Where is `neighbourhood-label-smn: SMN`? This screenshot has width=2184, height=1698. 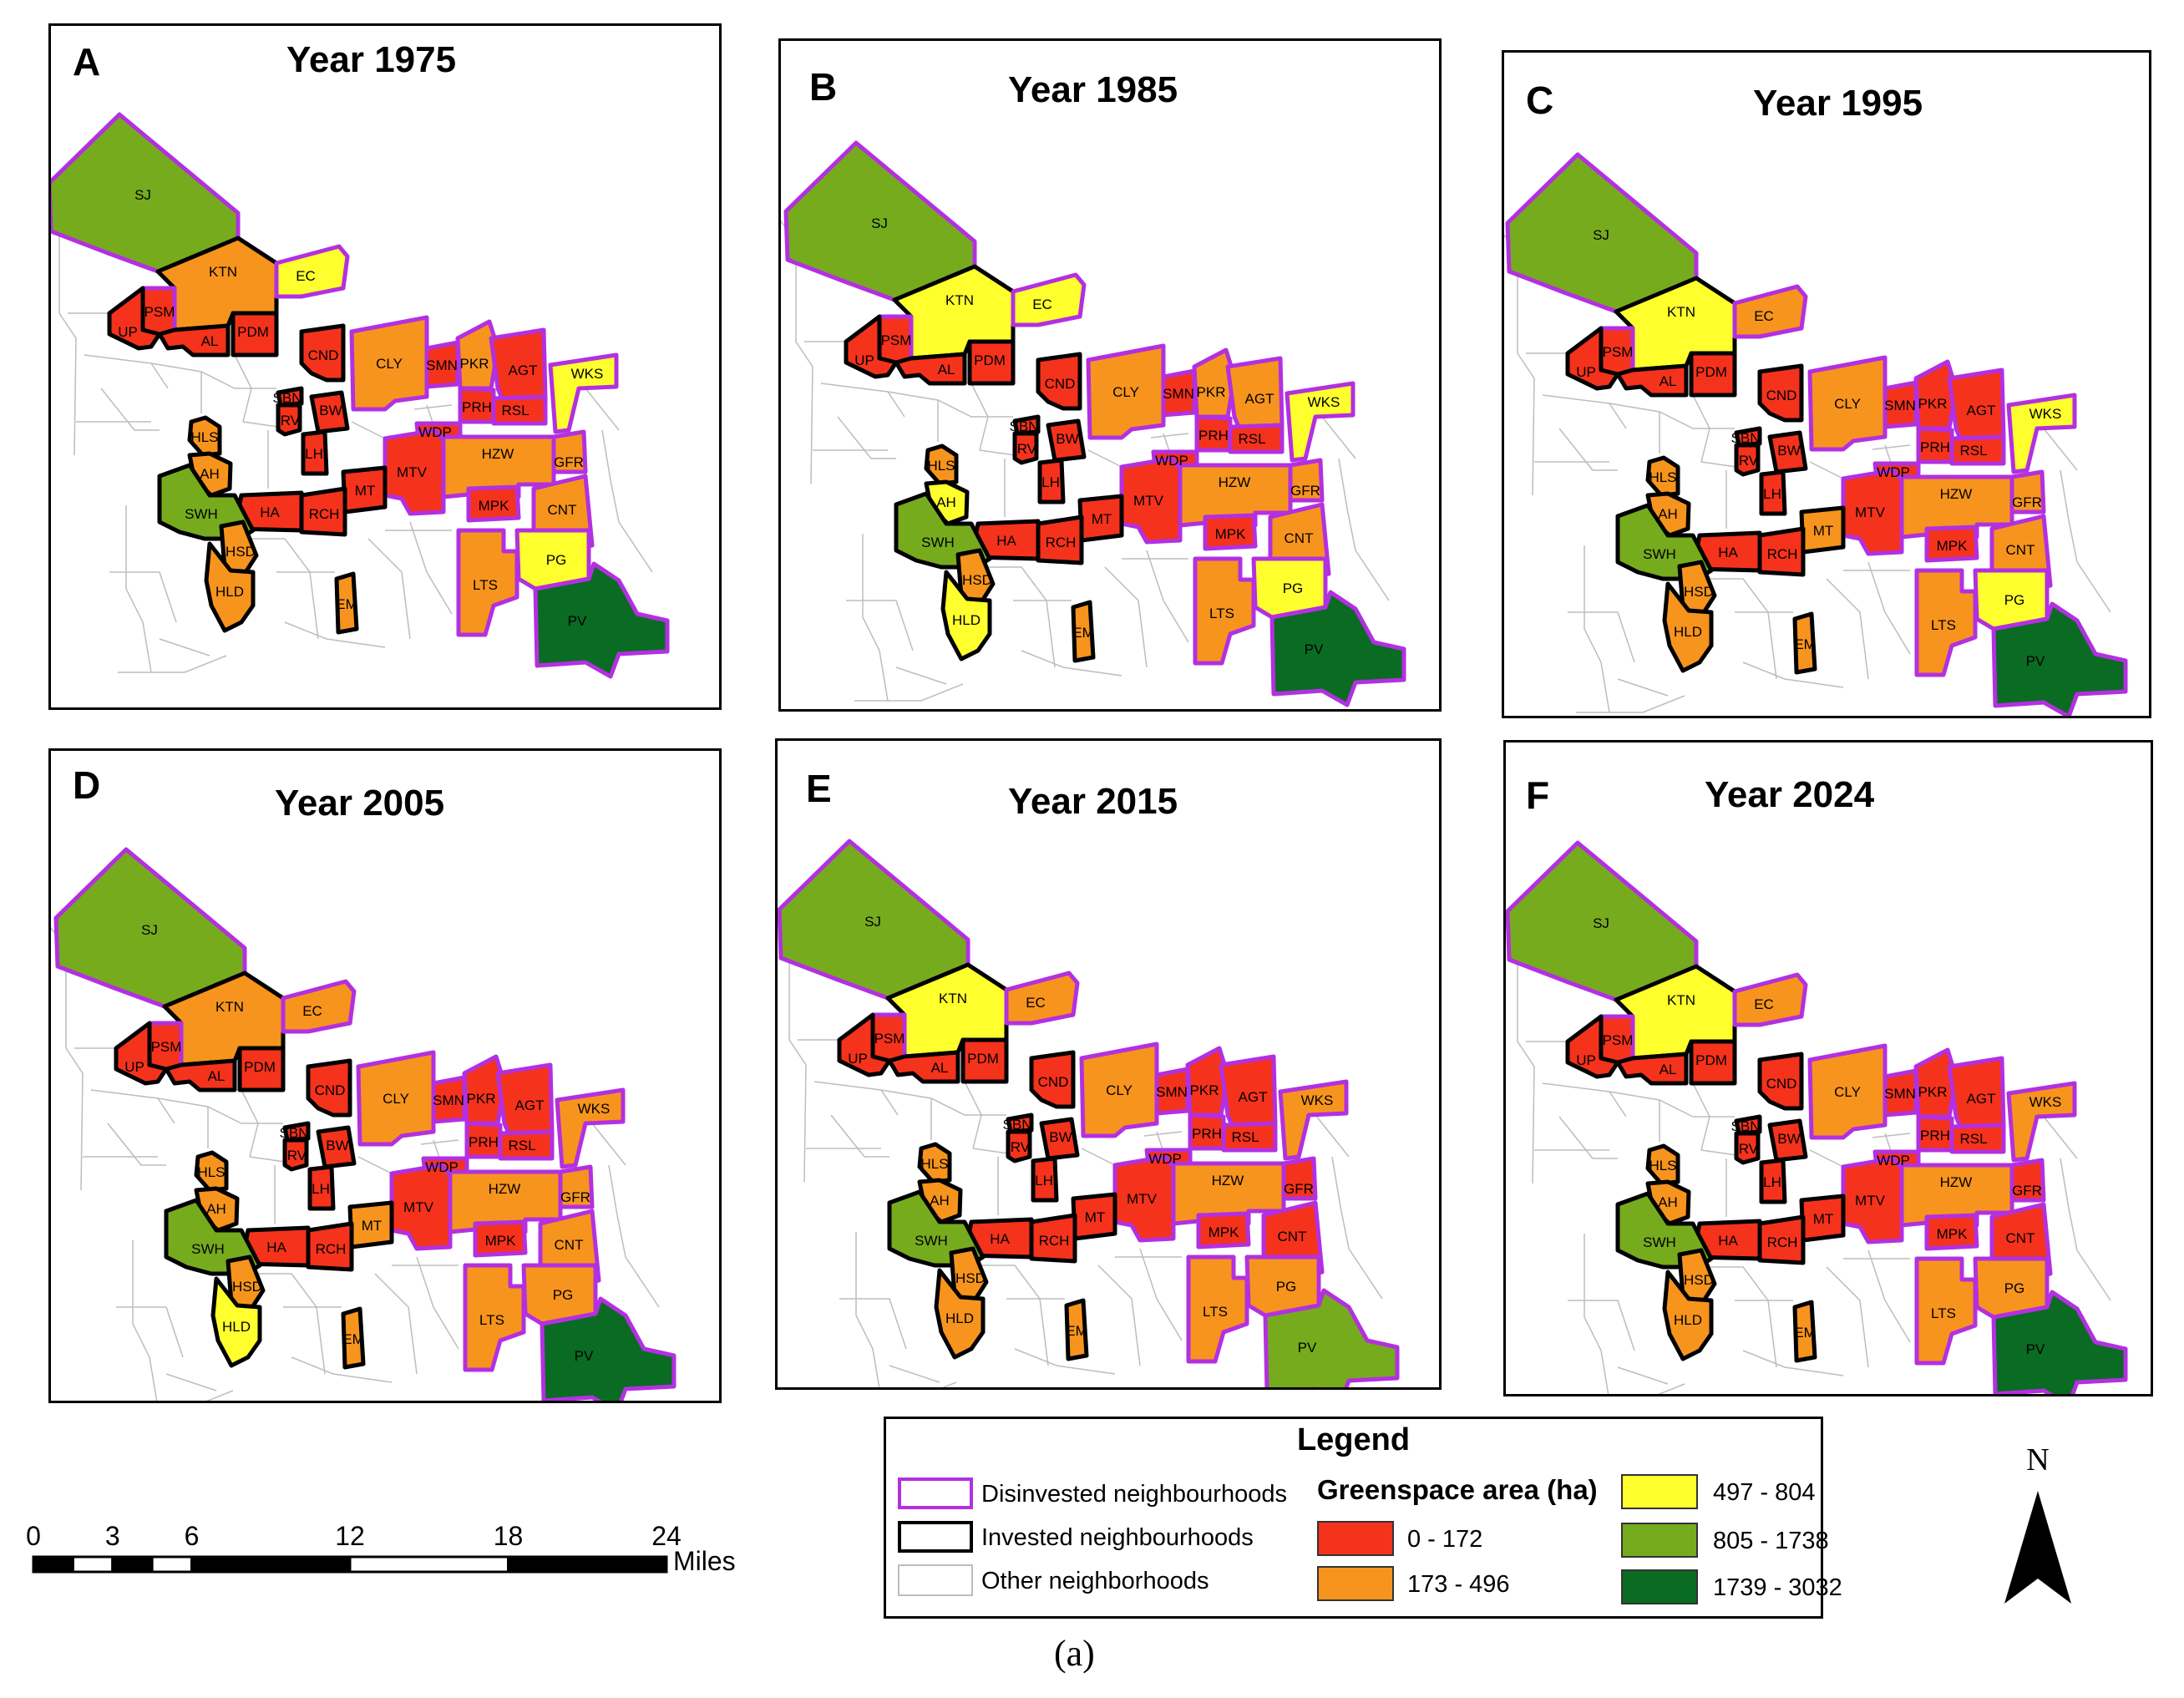
neighbourhood-label-smn: SMN is located at coordinates (442, 365).